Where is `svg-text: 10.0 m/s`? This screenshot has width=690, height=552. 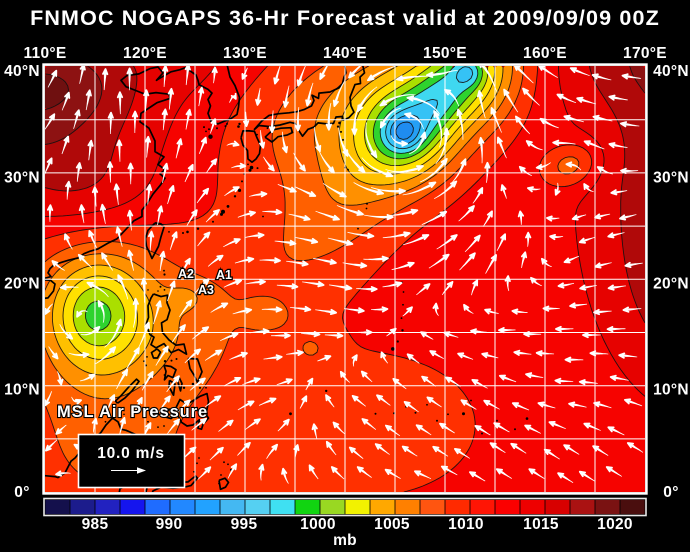 svg-text: 10.0 m/s is located at coordinates (131, 453).